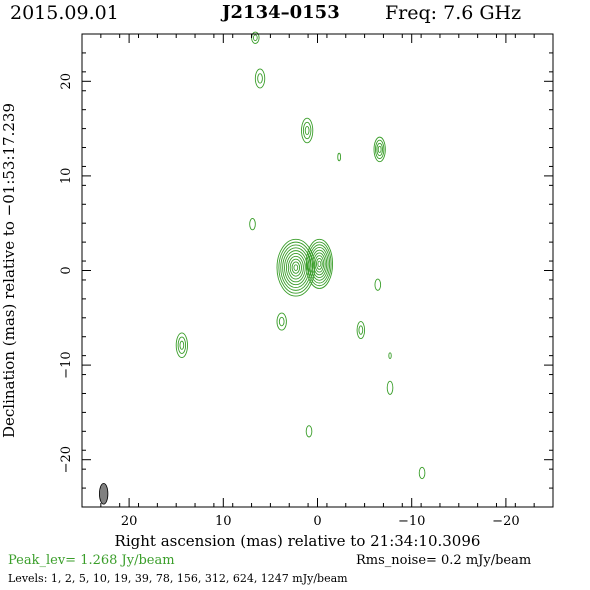 This screenshot has width=590, height=590. Describe the element at coordinates (129, 521) in the screenshot. I see `x-tick-label: 20` at that location.